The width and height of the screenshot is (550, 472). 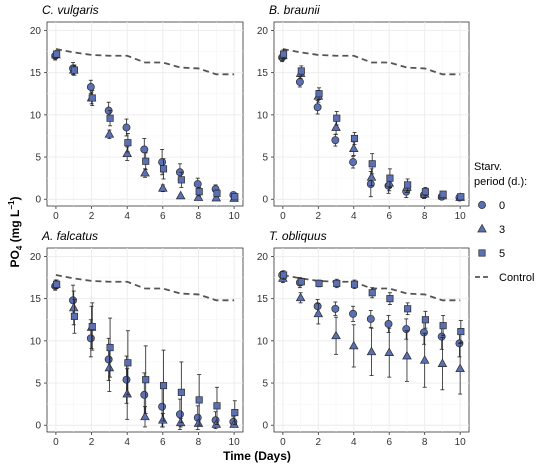 I want to click on x-axis-title: Time (Days), so click(x=257, y=456).